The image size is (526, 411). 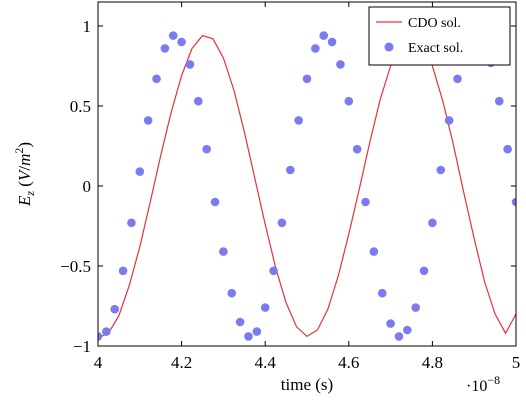 What do you see at coordinates (80, 106) in the screenshot?
I see `y-tick-label: 0.5` at bounding box center [80, 106].